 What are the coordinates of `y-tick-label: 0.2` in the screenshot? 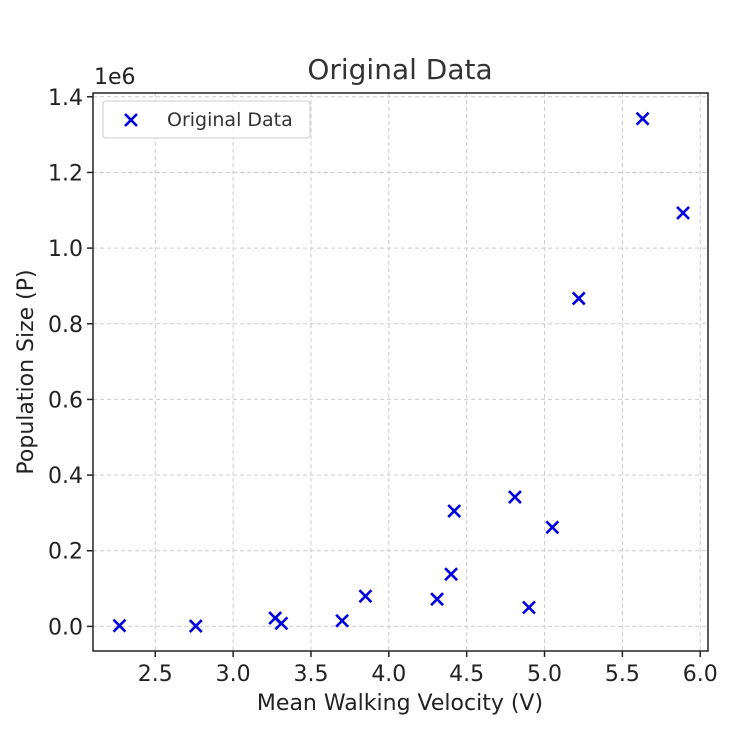 It's located at (65, 552).